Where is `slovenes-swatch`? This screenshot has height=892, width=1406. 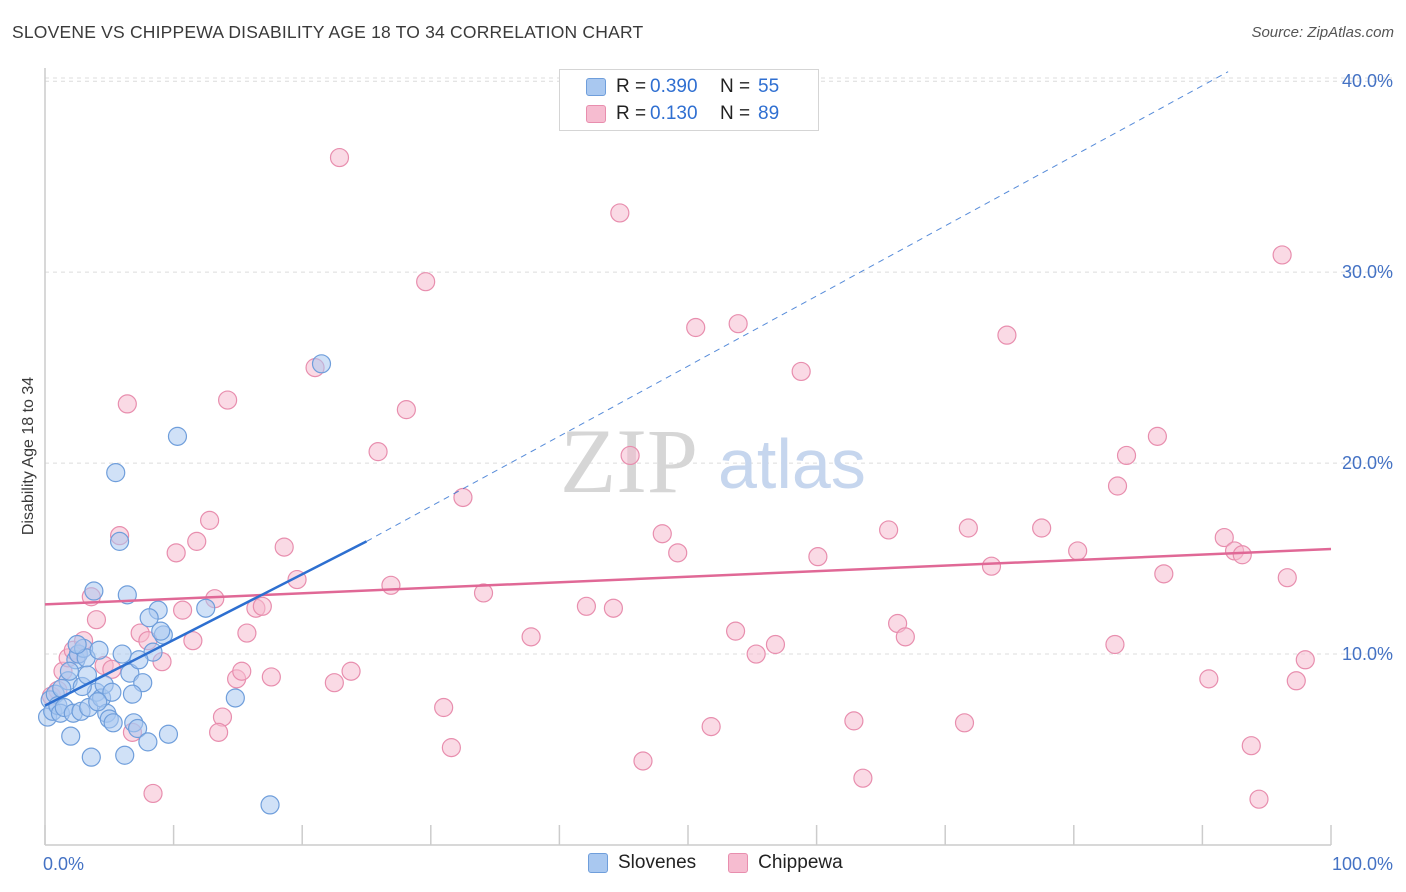
slovenes-swatch is located at coordinates (596, 87).